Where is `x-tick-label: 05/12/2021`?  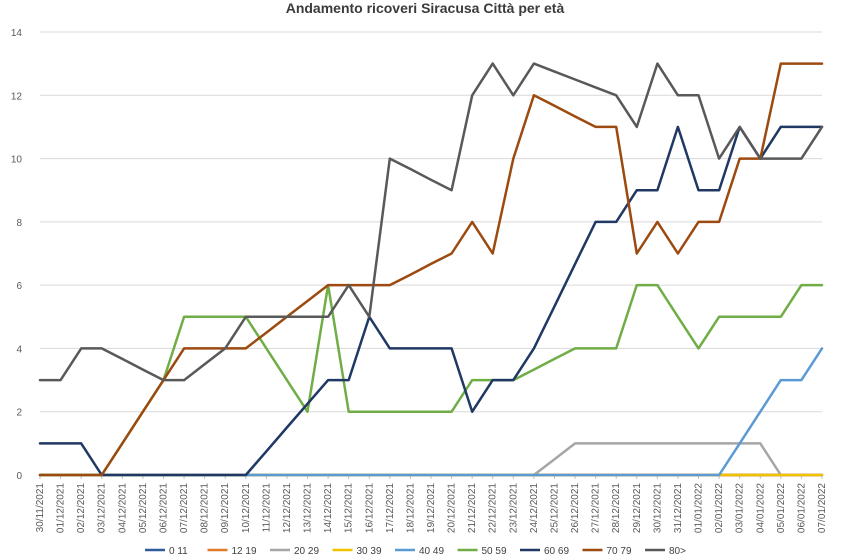
x-tick-label: 05/12/2021 is located at coordinates (143, 508).